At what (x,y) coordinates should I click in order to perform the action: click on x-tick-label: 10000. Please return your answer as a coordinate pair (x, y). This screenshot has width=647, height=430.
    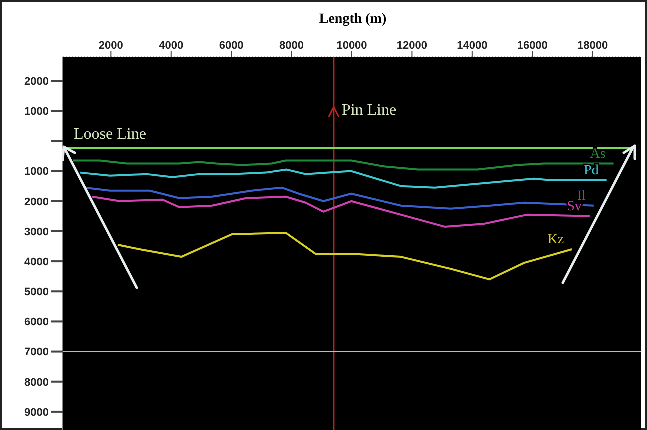
    Looking at the image, I should click on (352, 46).